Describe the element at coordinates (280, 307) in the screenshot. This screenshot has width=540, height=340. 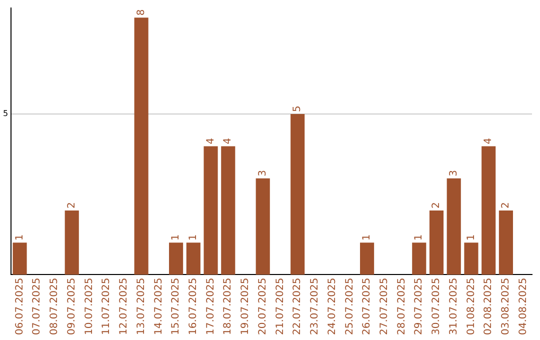
I see `x-tick-label: 21.07.2025` at that location.